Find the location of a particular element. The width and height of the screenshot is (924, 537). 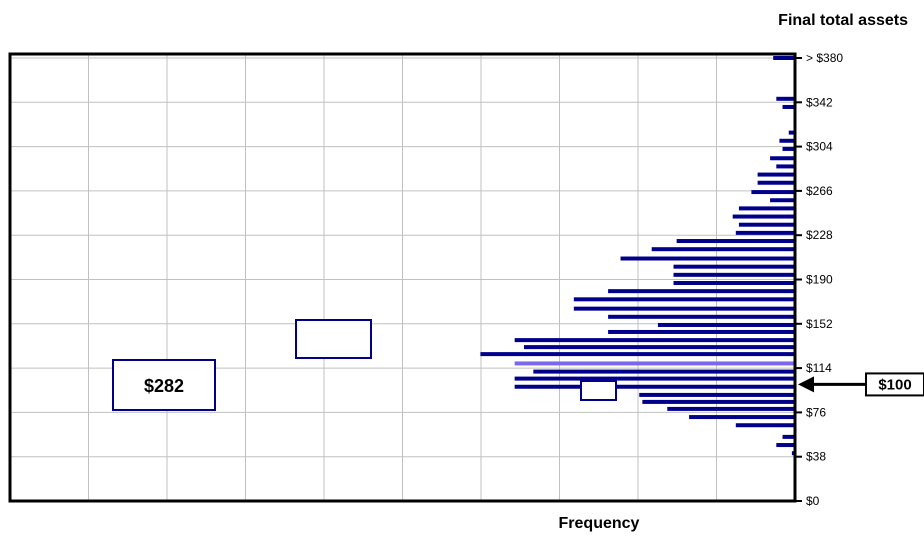

pointer-label: $100 is located at coordinates (894, 384).